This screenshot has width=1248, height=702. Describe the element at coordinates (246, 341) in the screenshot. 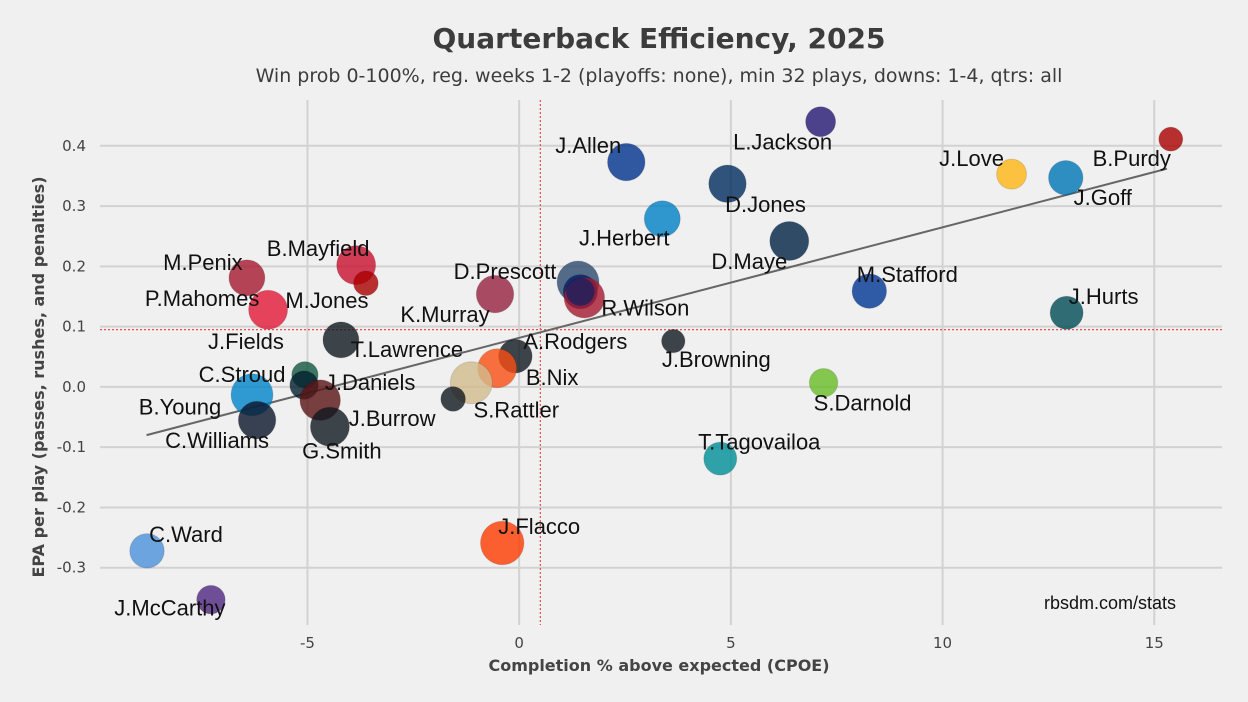

I see `point-label: J.Fields` at that location.